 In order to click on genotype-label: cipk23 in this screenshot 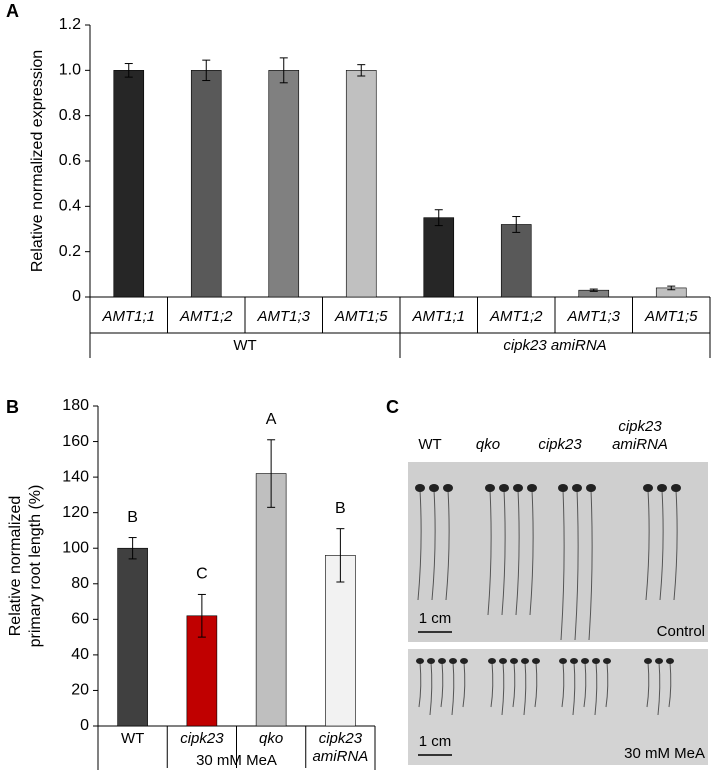, I will do `click(560, 444)`.